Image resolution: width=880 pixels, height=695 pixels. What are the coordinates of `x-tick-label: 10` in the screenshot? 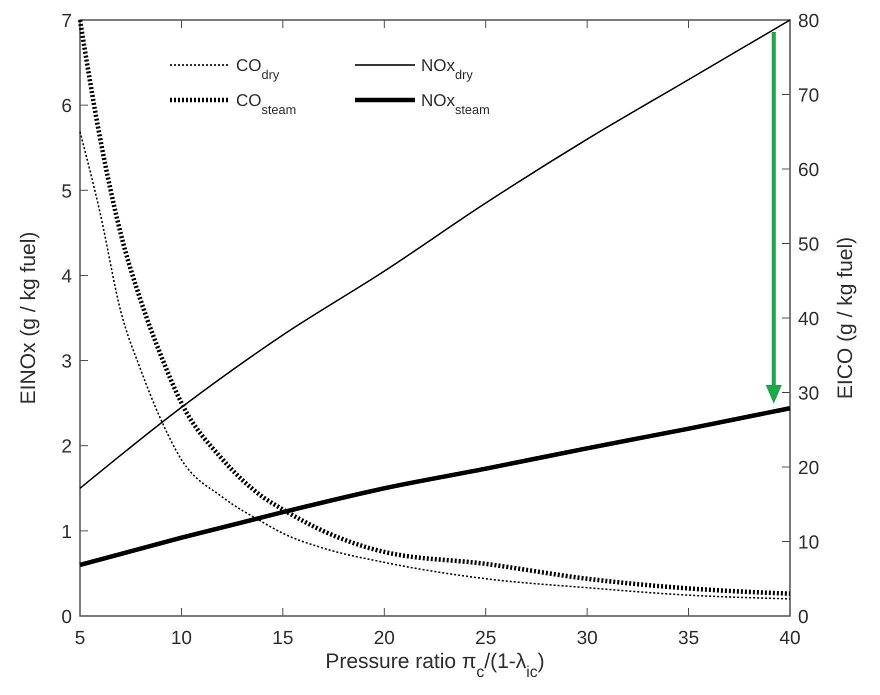 It's located at (181, 638).